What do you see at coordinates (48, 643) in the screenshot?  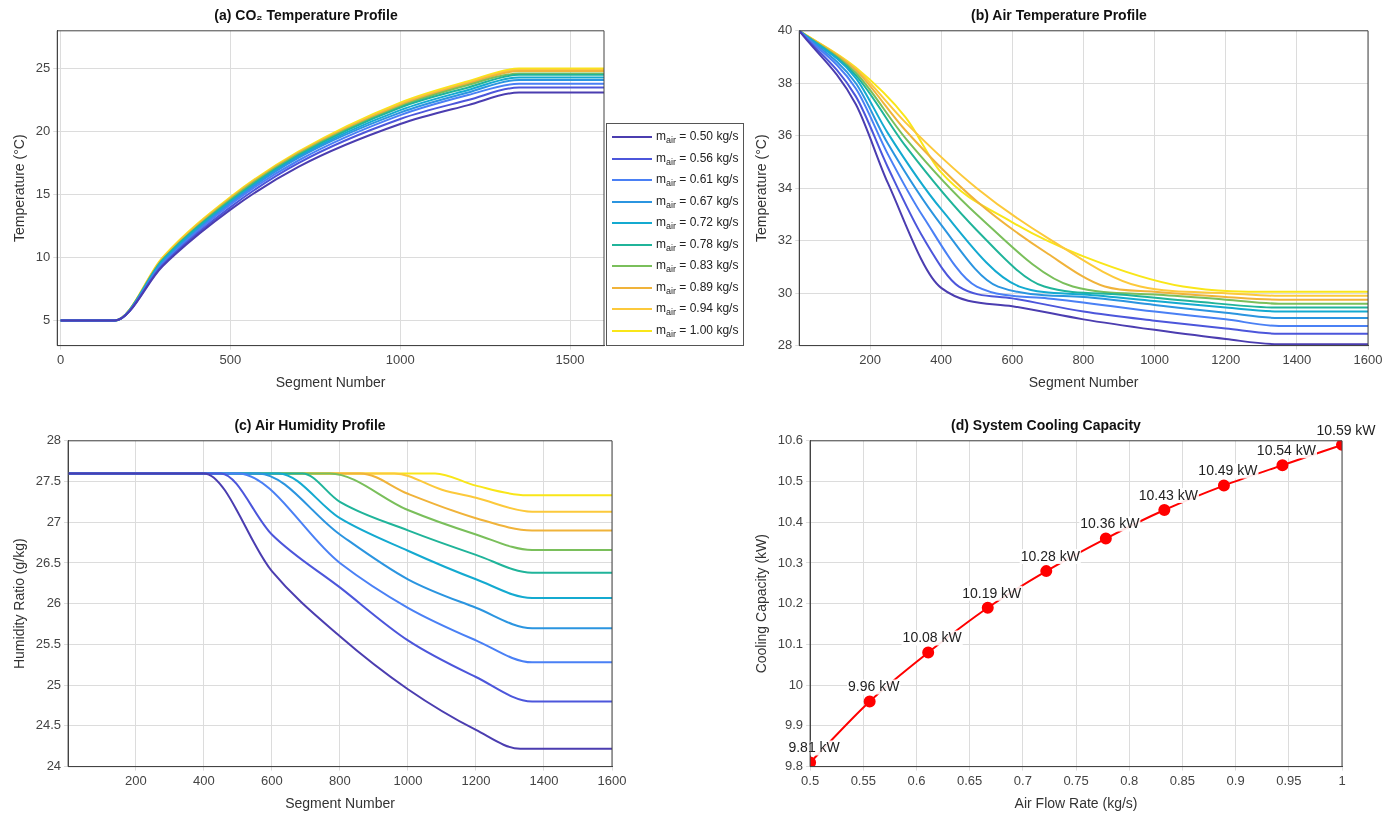 I see `y-tick-label: 25.5` at bounding box center [48, 643].